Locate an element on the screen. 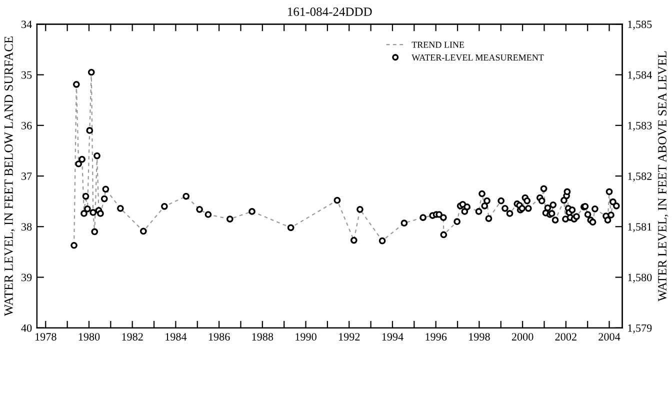 The image size is (672, 396). x-tick-label: 2000 is located at coordinates (523, 337).